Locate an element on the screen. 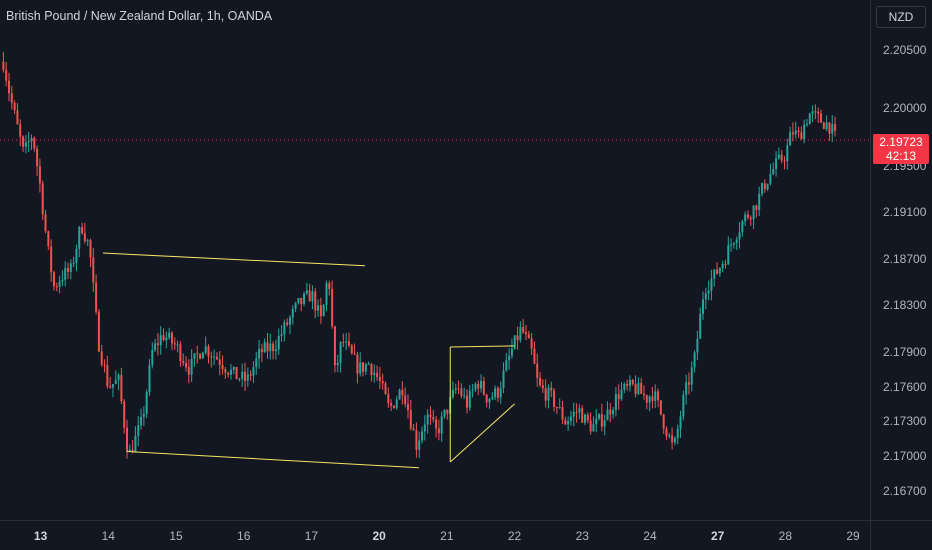 This screenshot has height=550, width=932. time-axis: 13 14 15 16 17 20 21 22 23 24 27 28 29 is located at coordinates (435, 535).